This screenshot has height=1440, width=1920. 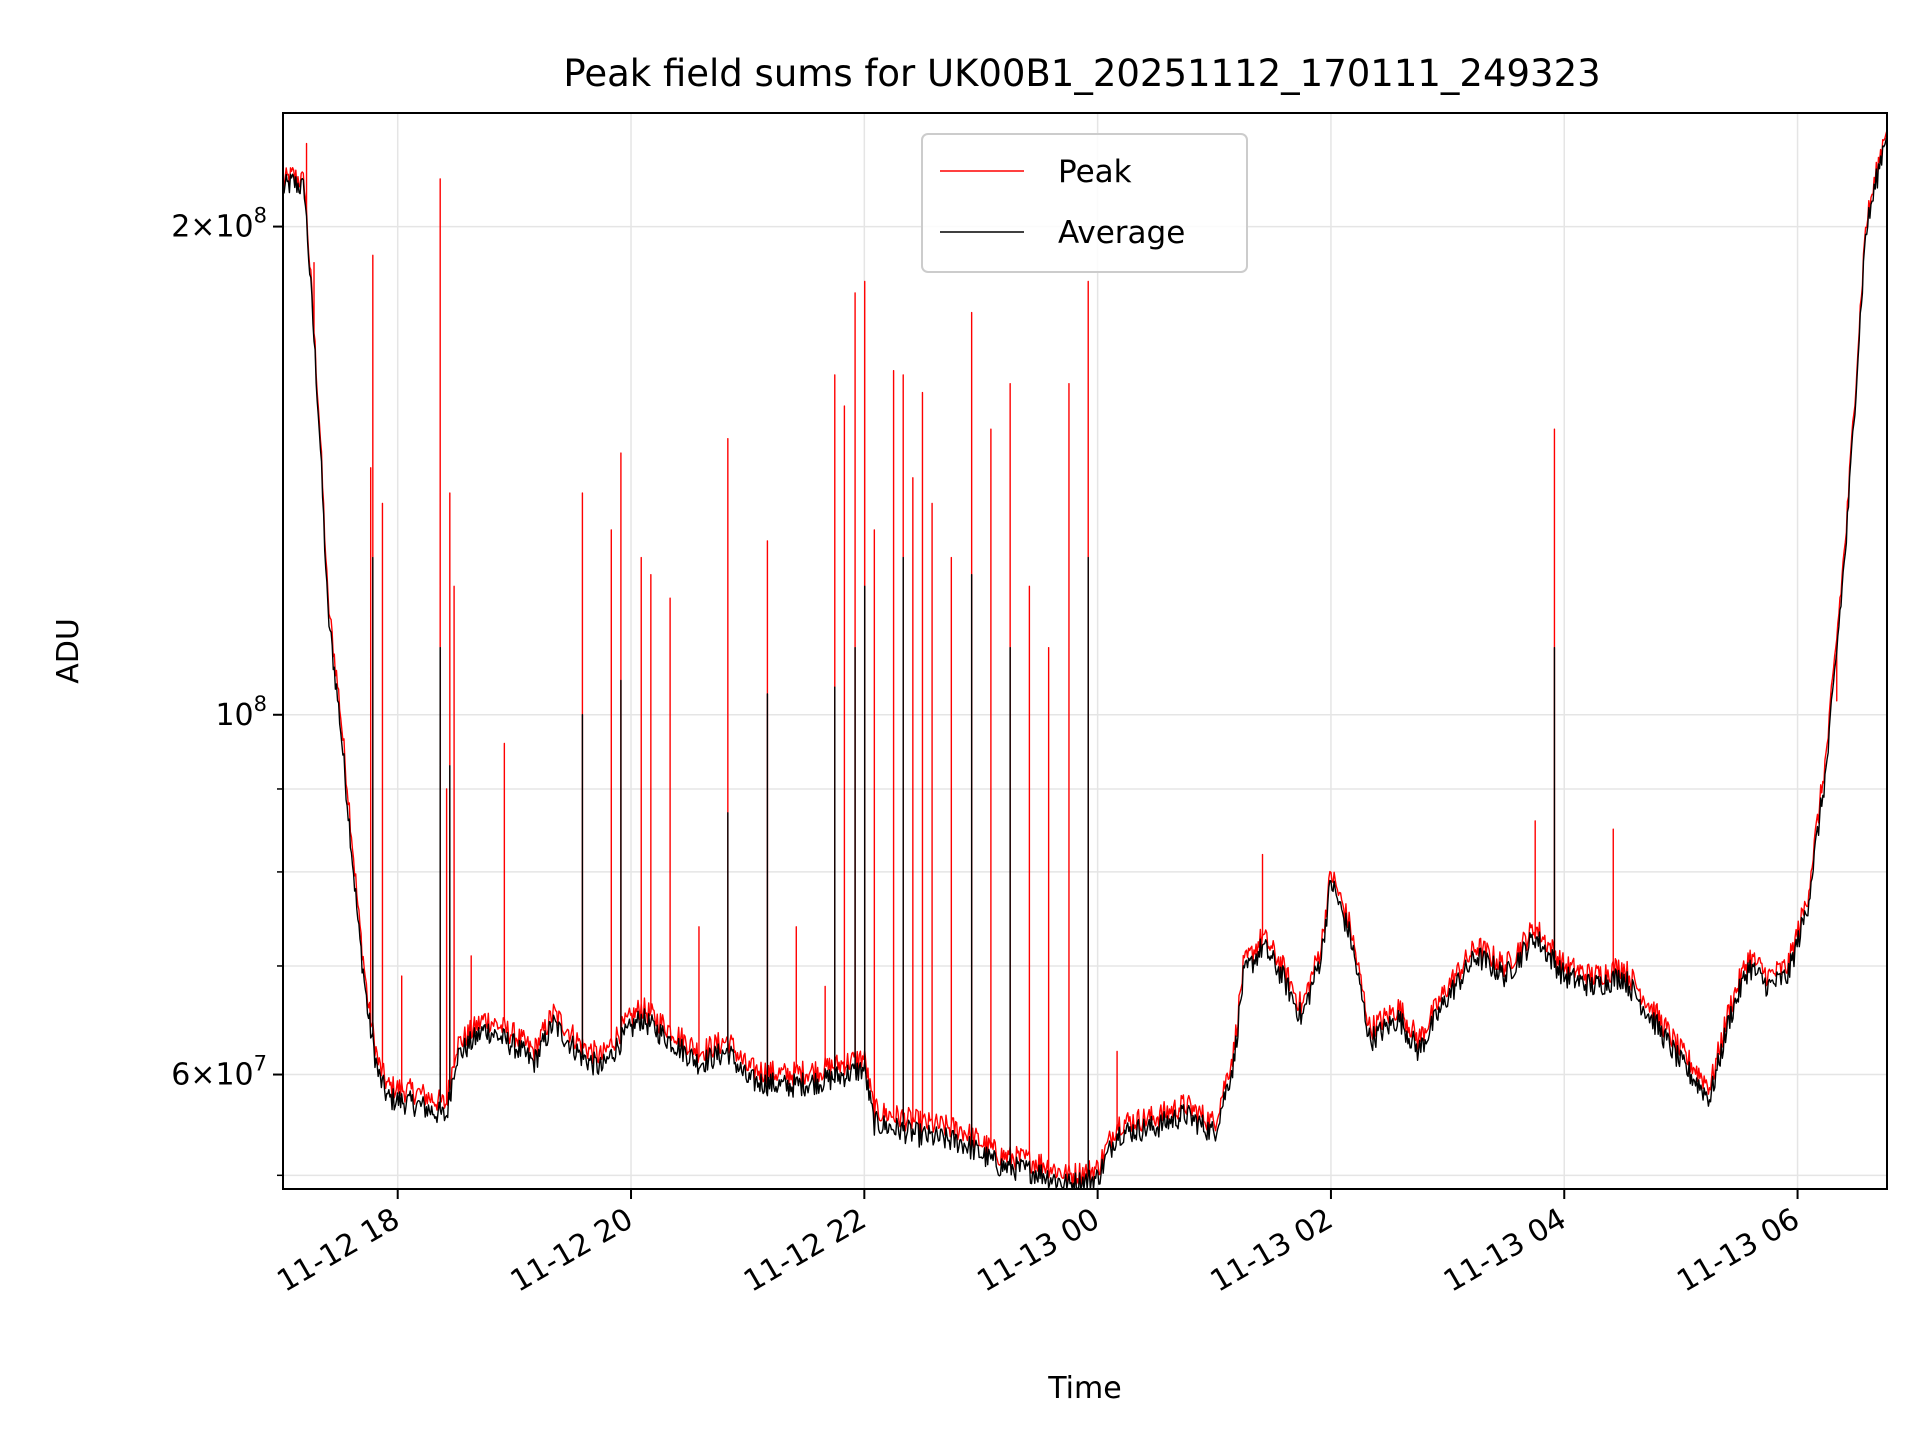 I want to click on x-tick-label: 11-12 22, so click(x=805, y=1251).